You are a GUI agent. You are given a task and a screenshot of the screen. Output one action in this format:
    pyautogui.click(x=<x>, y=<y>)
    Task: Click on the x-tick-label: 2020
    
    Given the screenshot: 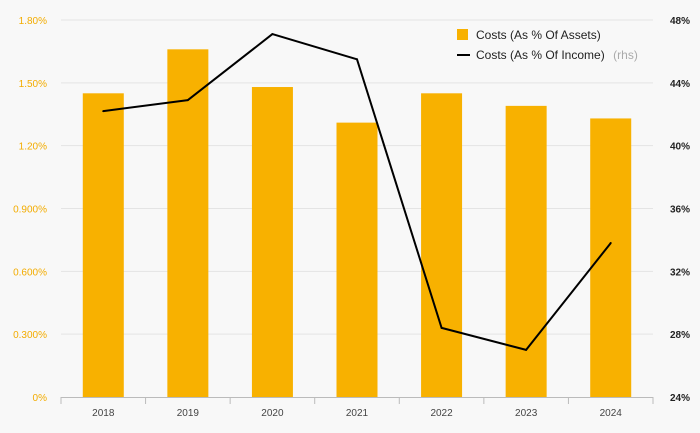 What is the action you would take?
    pyautogui.click(x=272, y=413)
    